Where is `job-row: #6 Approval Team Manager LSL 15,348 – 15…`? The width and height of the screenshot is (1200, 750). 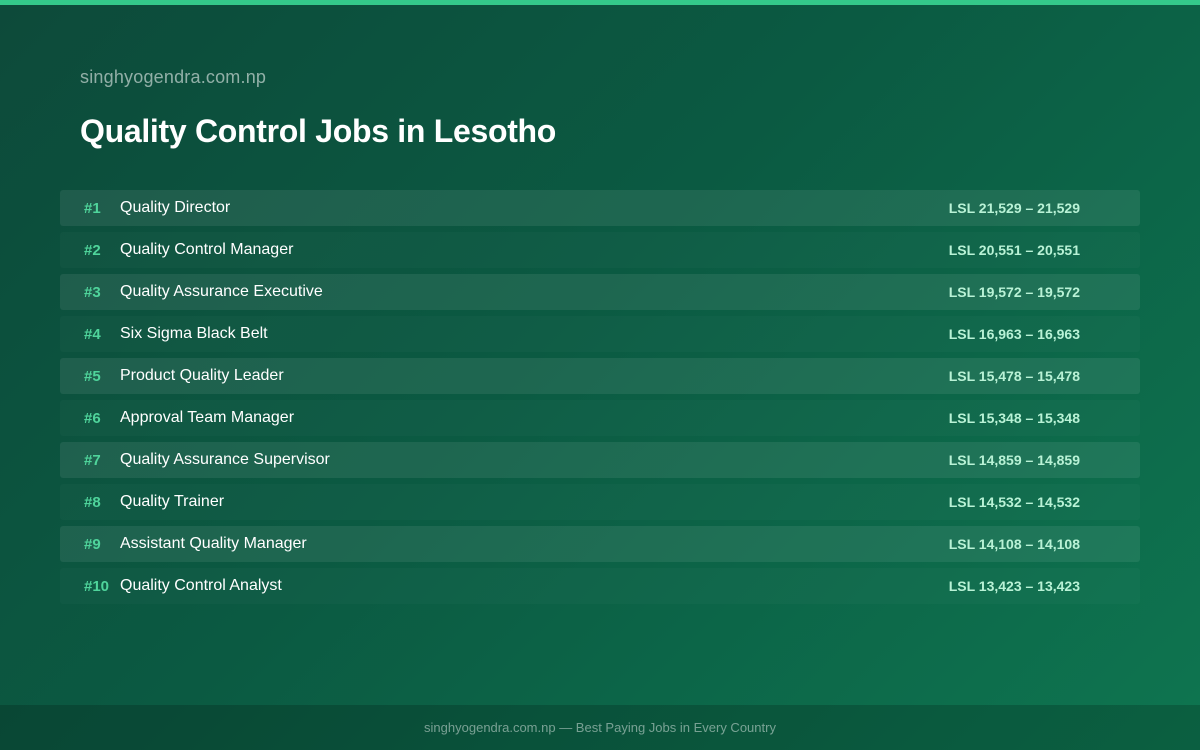
job-row: #6 Approval Team Manager LSL 15,348 – 15… is located at coordinates (600, 418).